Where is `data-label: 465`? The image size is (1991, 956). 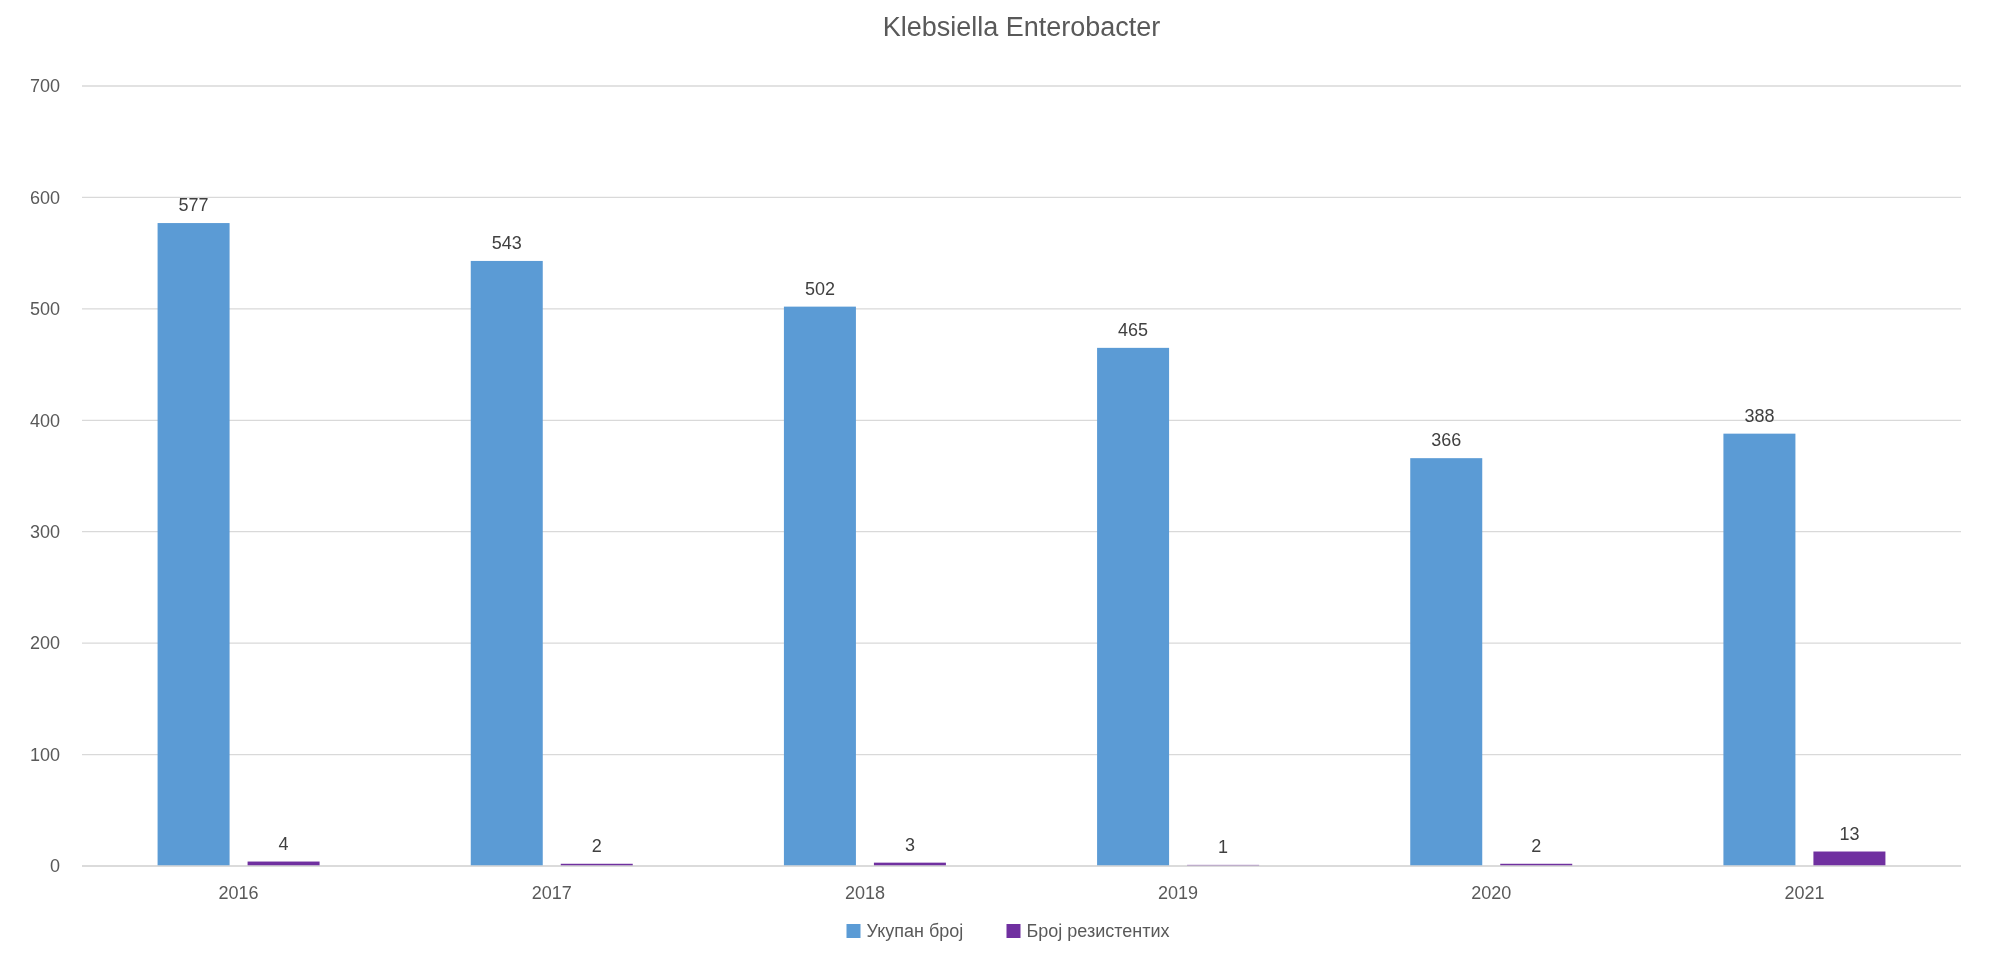
data-label: 465 is located at coordinates (1133, 329).